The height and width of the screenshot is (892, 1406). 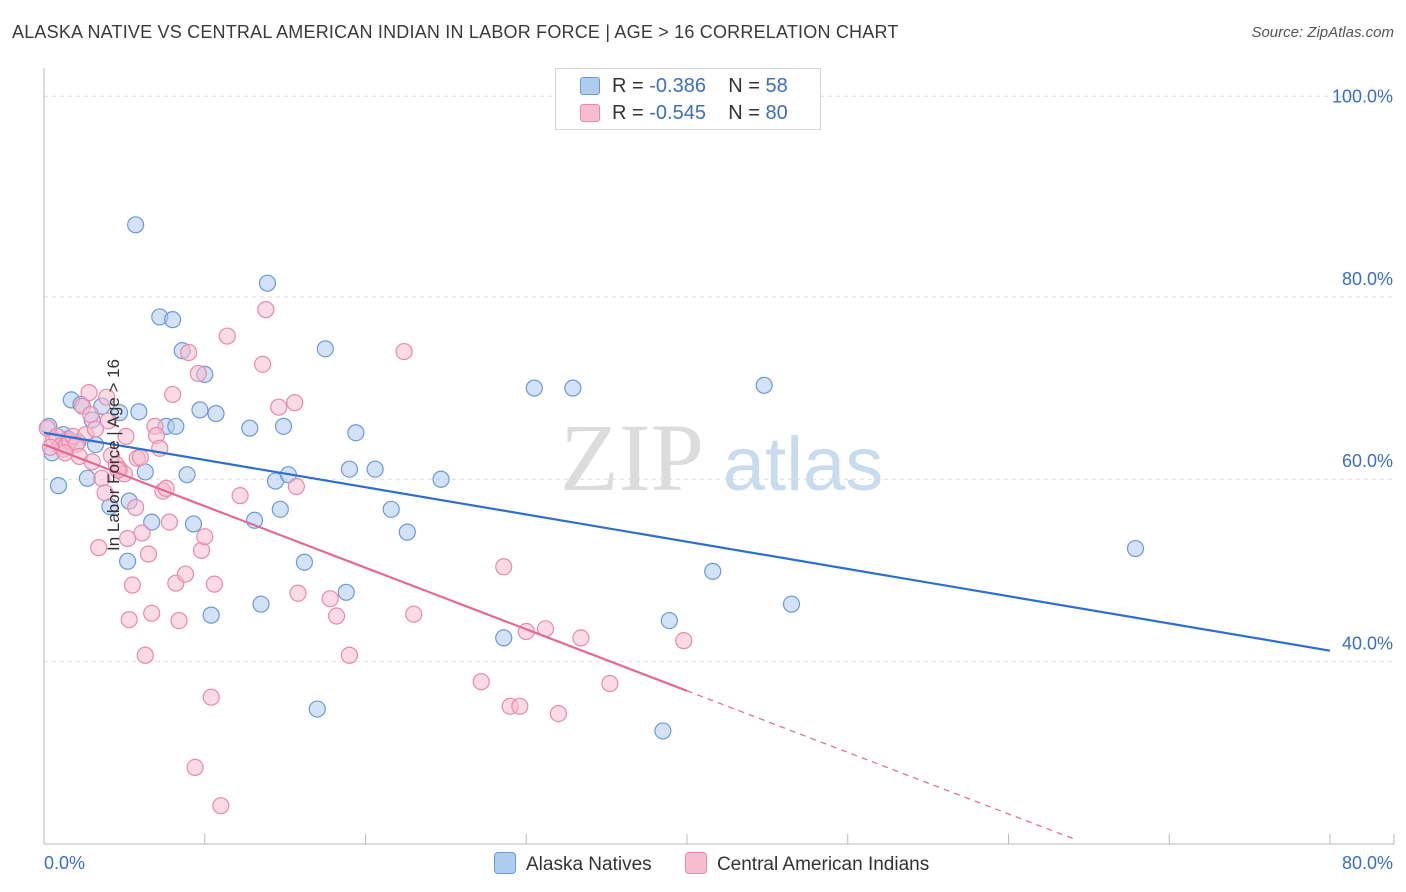 I want to click on x-tick-label: 0.0%, so click(x=64, y=863).